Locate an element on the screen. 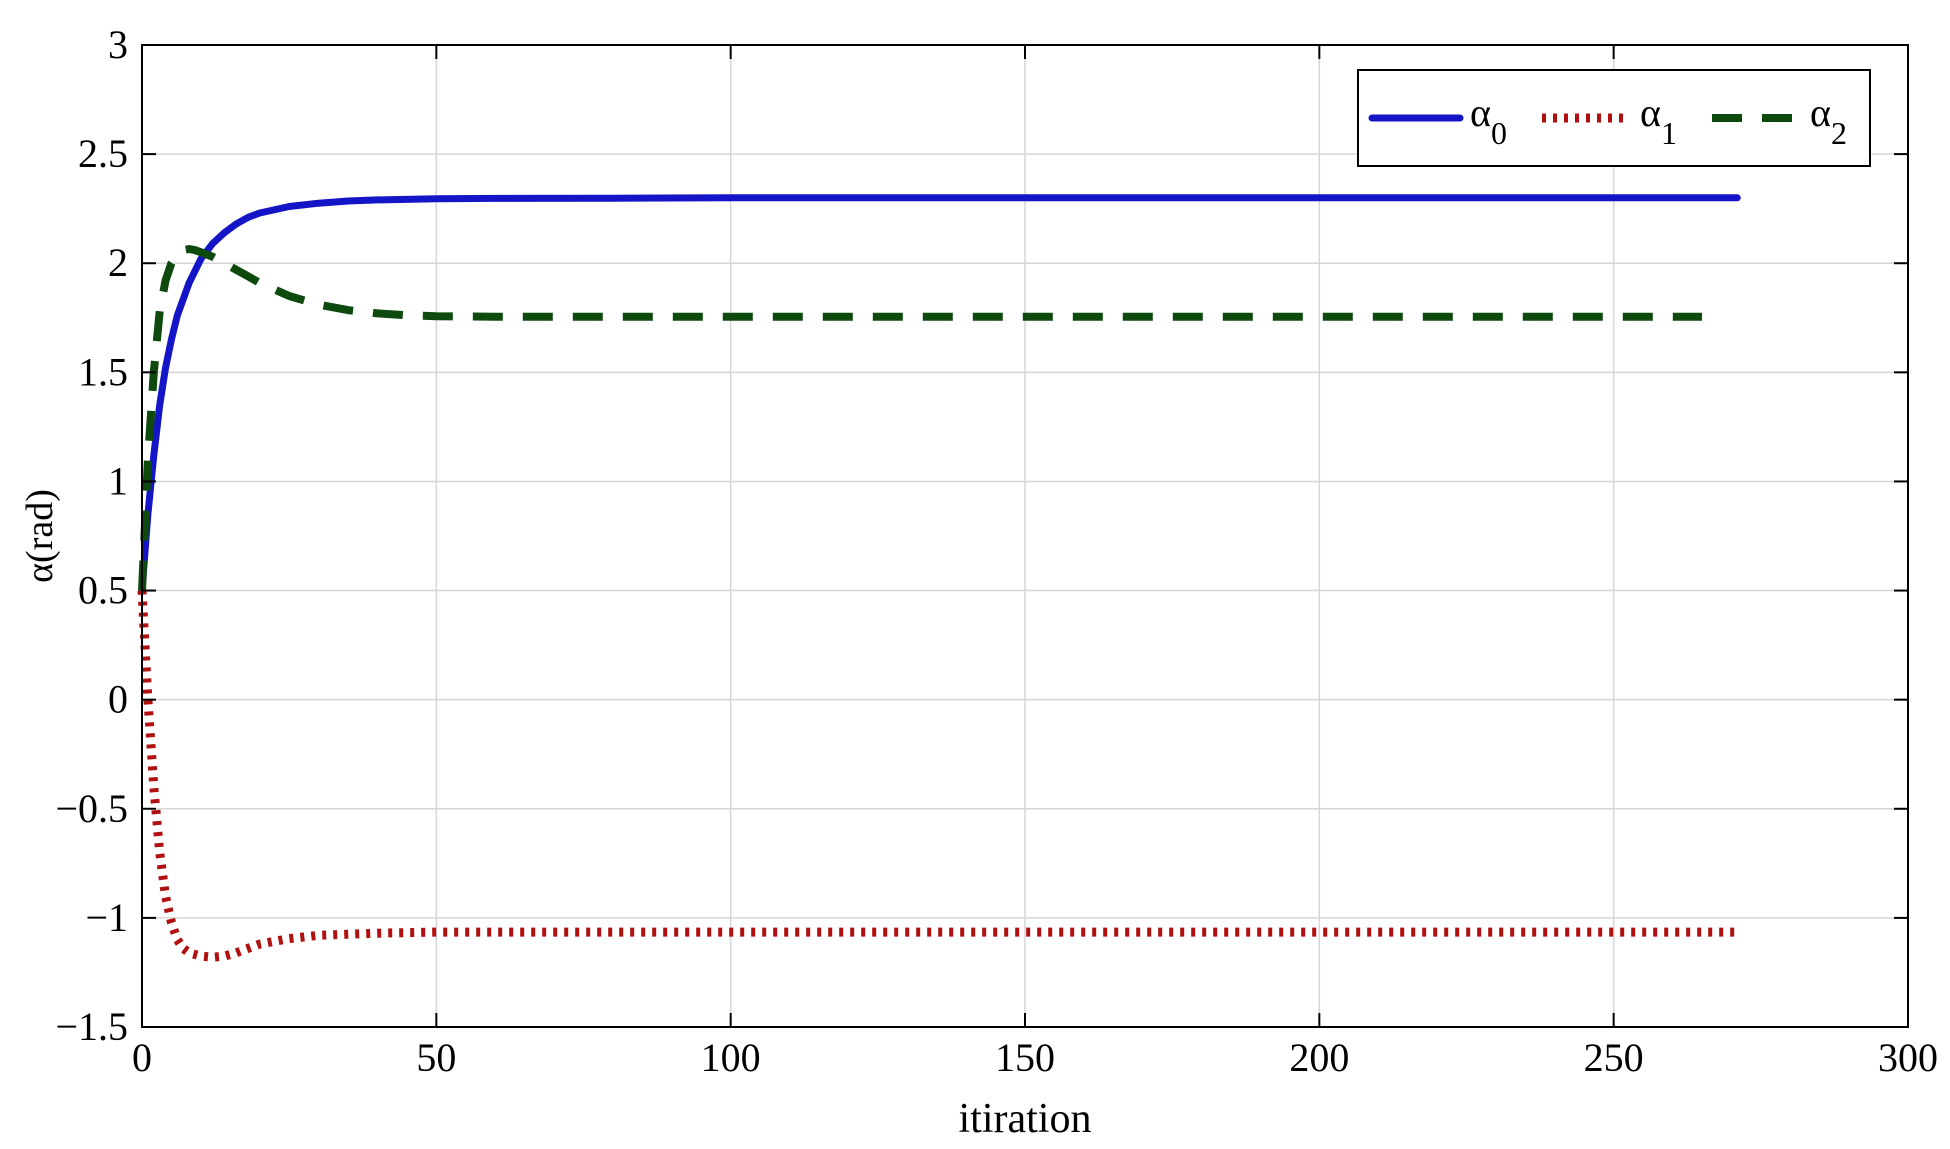  y-axis-label: α(rad) is located at coordinates (40, 536).